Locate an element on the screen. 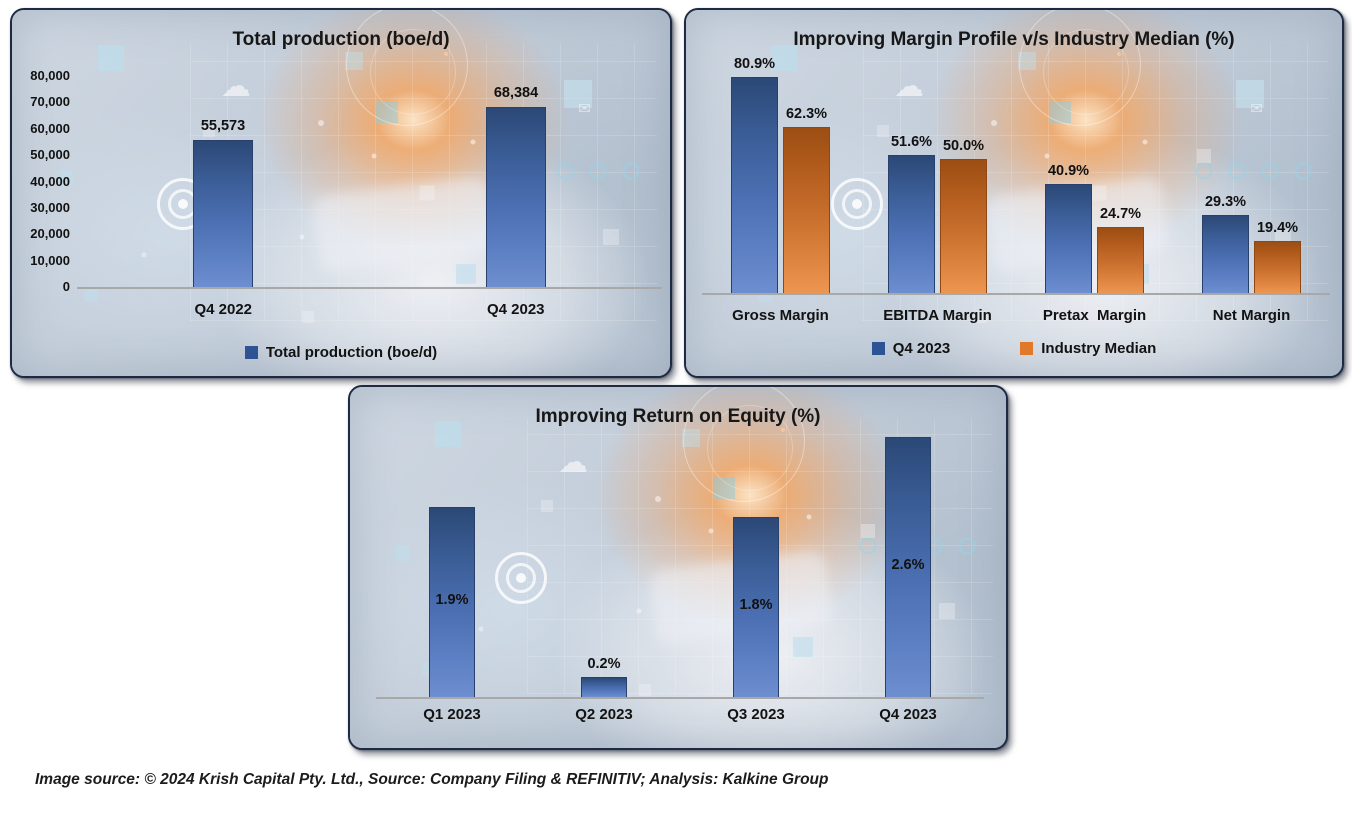 The image size is (1352, 814). bar-value-label: 51.6% is located at coordinates (911, 142).